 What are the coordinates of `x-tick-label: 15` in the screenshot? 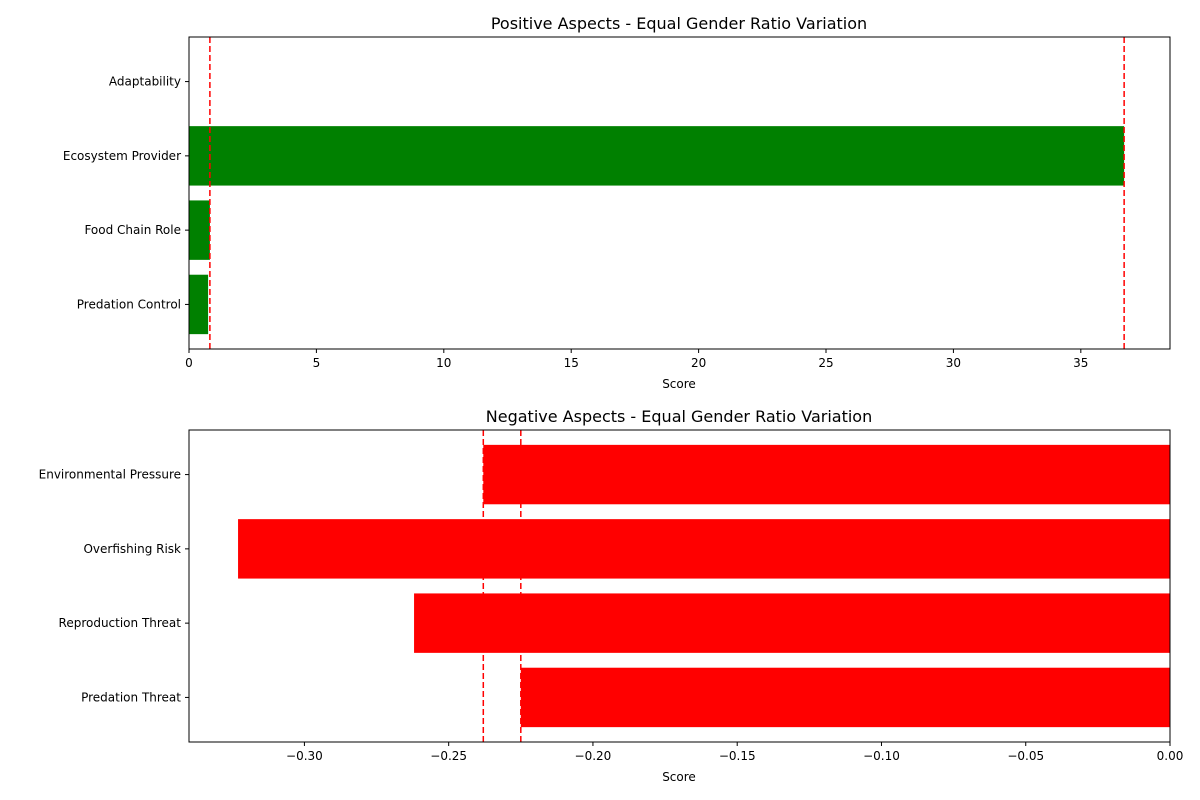 It's located at (571, 363).